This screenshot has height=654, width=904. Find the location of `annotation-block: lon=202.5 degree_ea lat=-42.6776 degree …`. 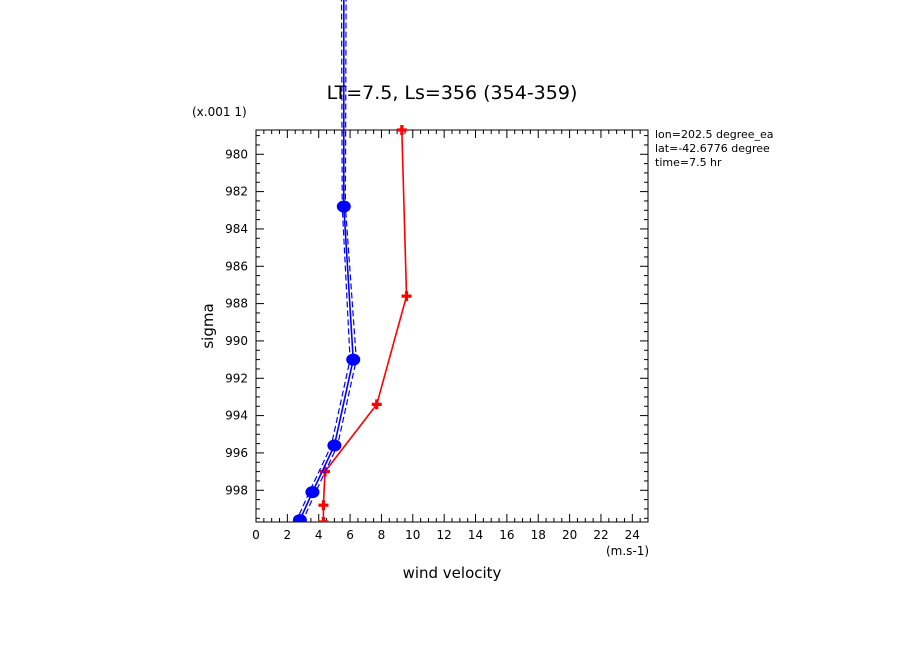

annotation-block: lon=202.5 degree_ea lat=-42.6776 degree … is located at coordinates (714, 148).